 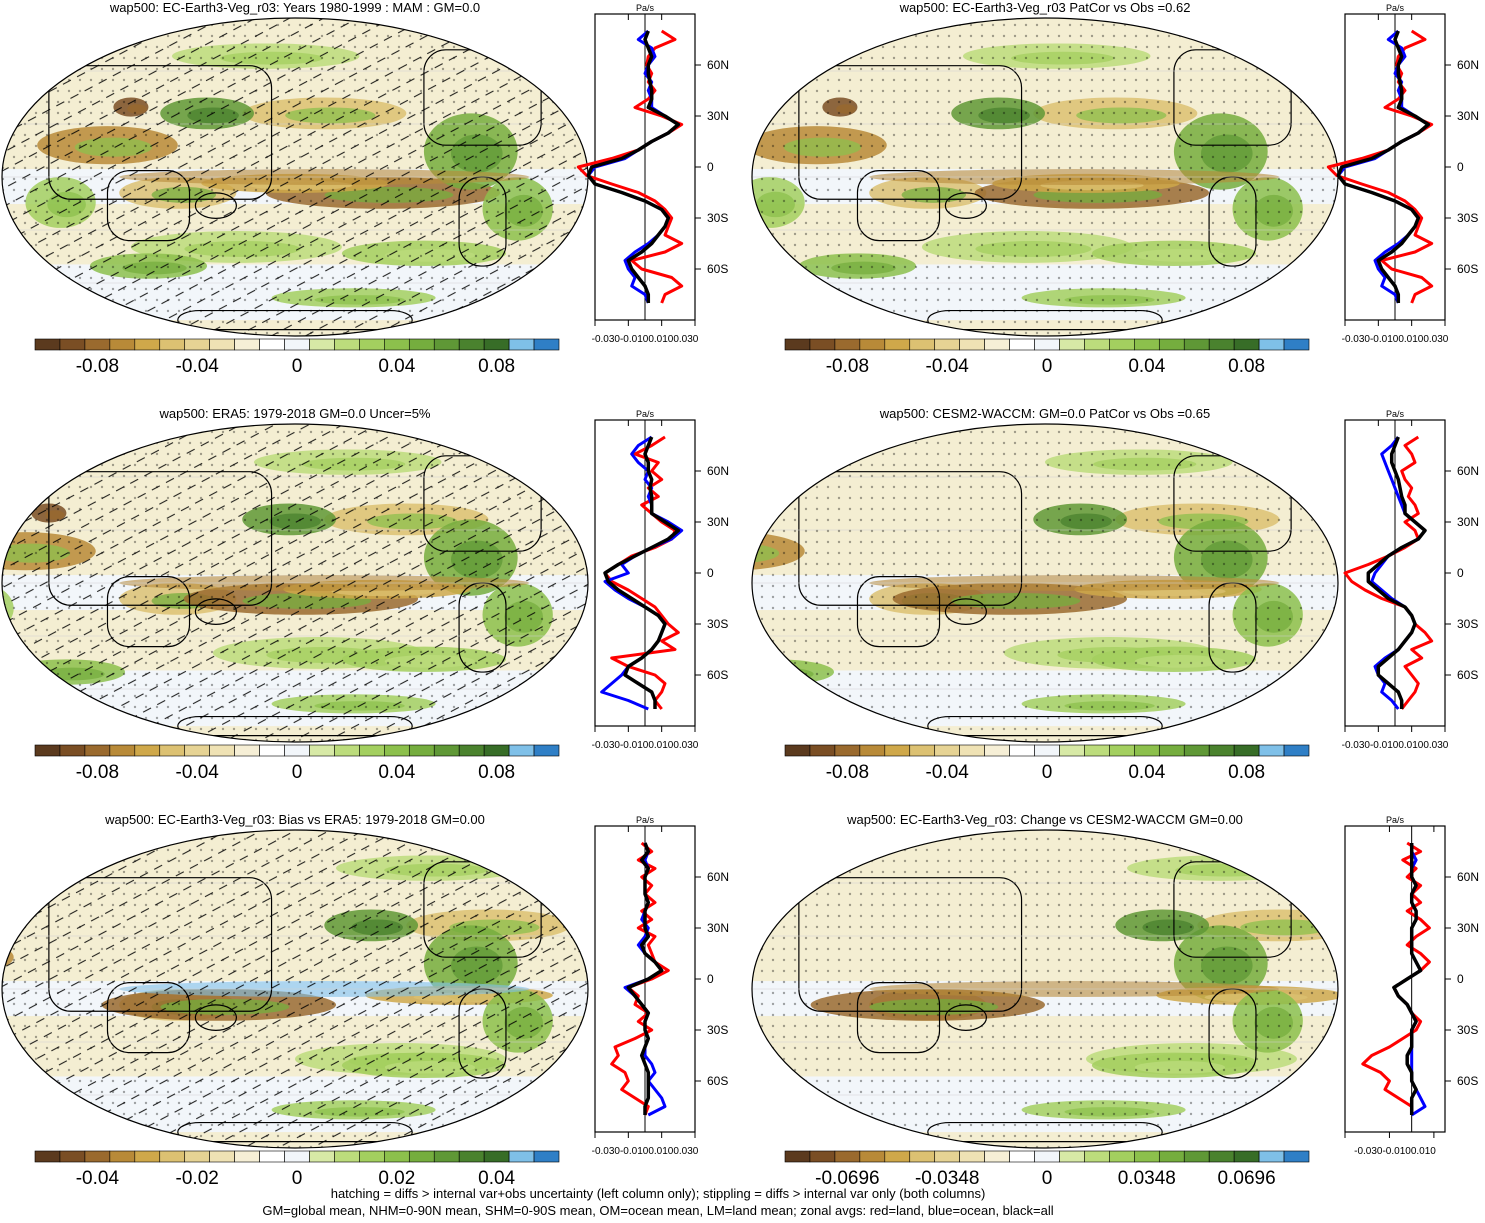 What do you see at coordinates (1246, 366) in the screenshot?
I see `colorbar-tick-label: 0.08` at bounding box center [1246, 366].